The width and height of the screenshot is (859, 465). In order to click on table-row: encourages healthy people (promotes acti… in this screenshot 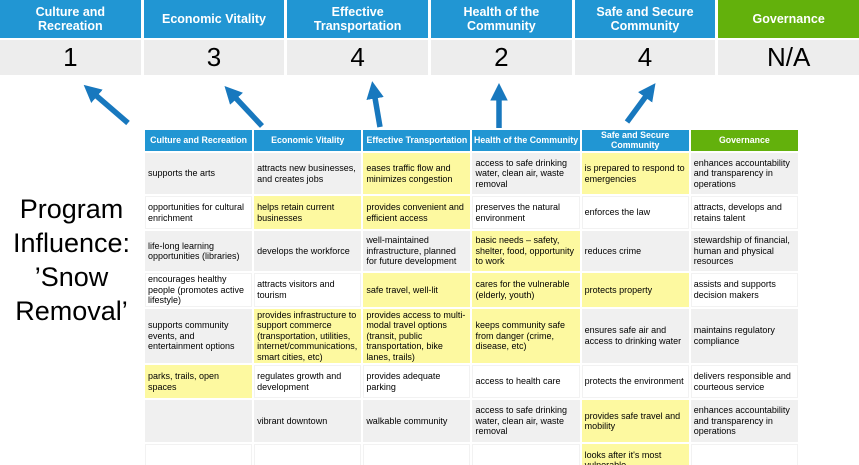, I will do `click(471, 290)`.